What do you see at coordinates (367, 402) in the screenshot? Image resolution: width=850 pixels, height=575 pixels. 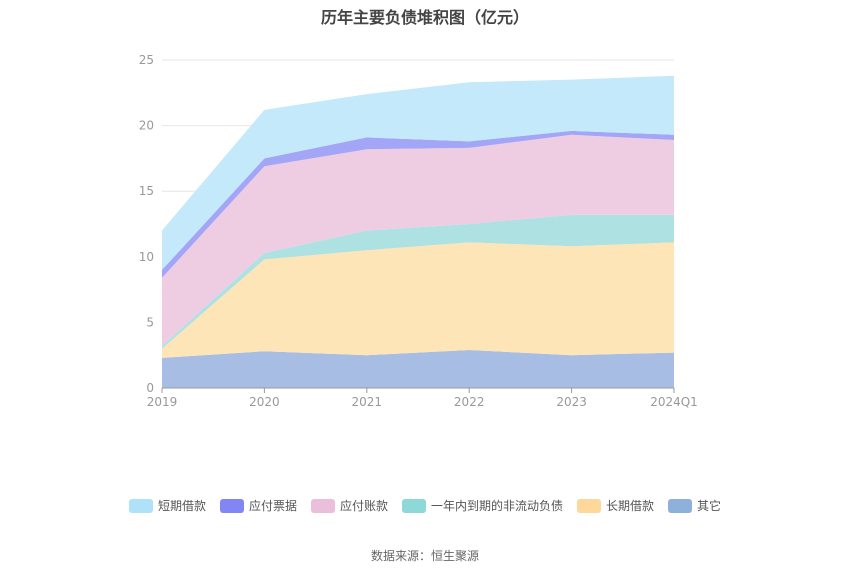 I see `x-tick-label: 2021` at bounding box center [367, 402].